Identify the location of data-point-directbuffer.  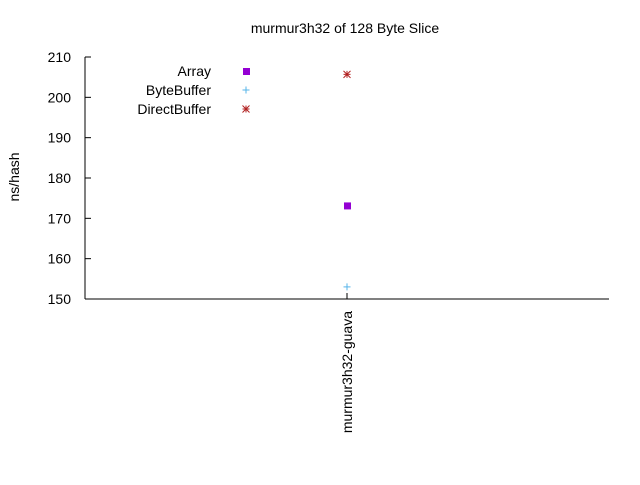
(347, 74).